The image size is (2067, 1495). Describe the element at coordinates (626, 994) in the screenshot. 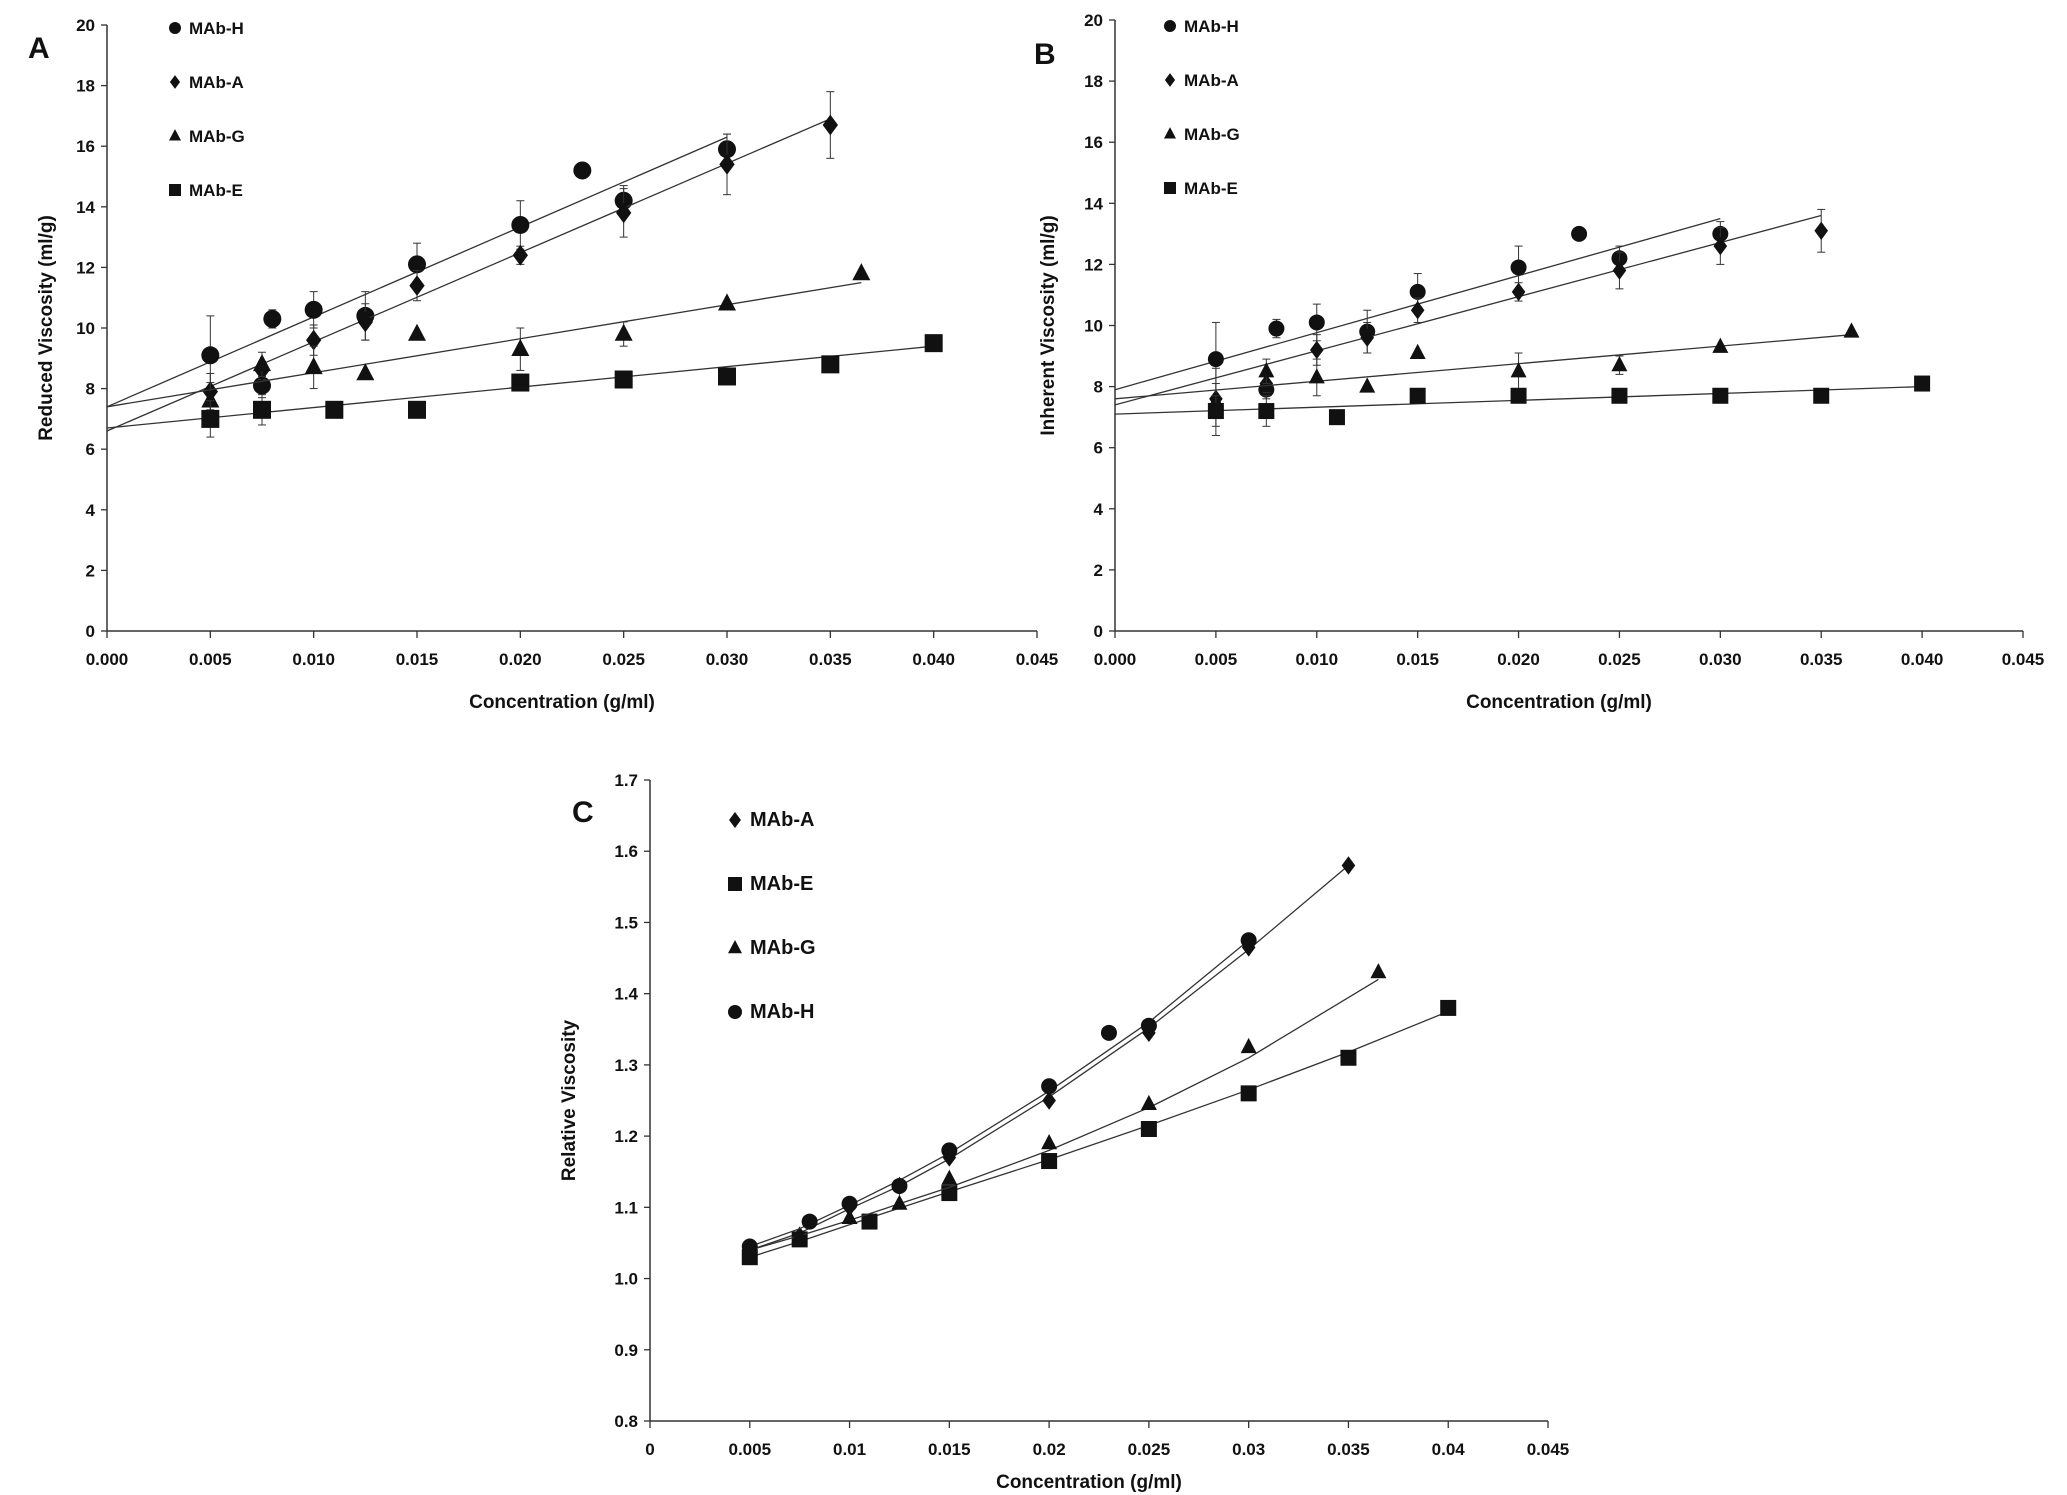

I see `y-tick-label: 1.4` at that location.